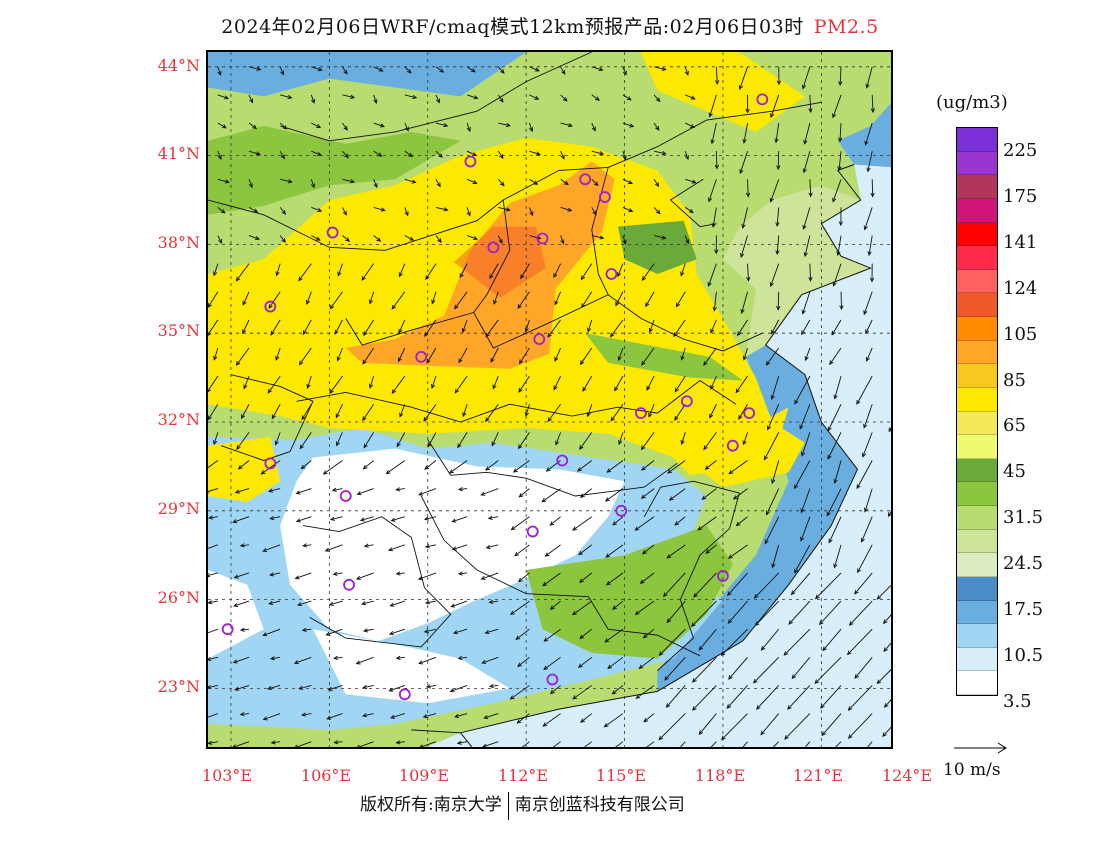  I want to click on copyright-footer: 版权所有:南京大学 南京创蓝科技有限公司, so click(522, 805).